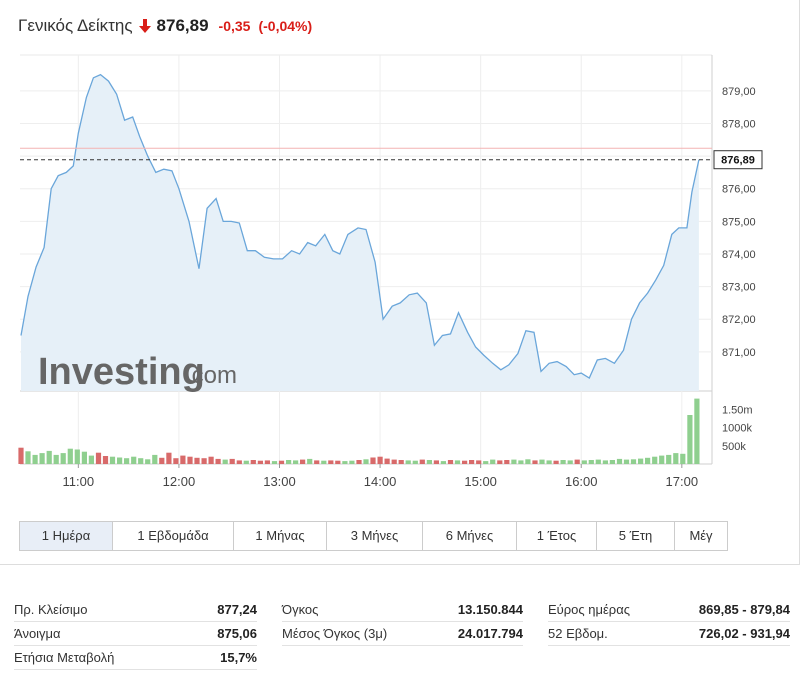  What do you see at coordinates (701, 535) in the screenshot?
I see `tab-max: Μέγ` at bounding box center [701, 535].